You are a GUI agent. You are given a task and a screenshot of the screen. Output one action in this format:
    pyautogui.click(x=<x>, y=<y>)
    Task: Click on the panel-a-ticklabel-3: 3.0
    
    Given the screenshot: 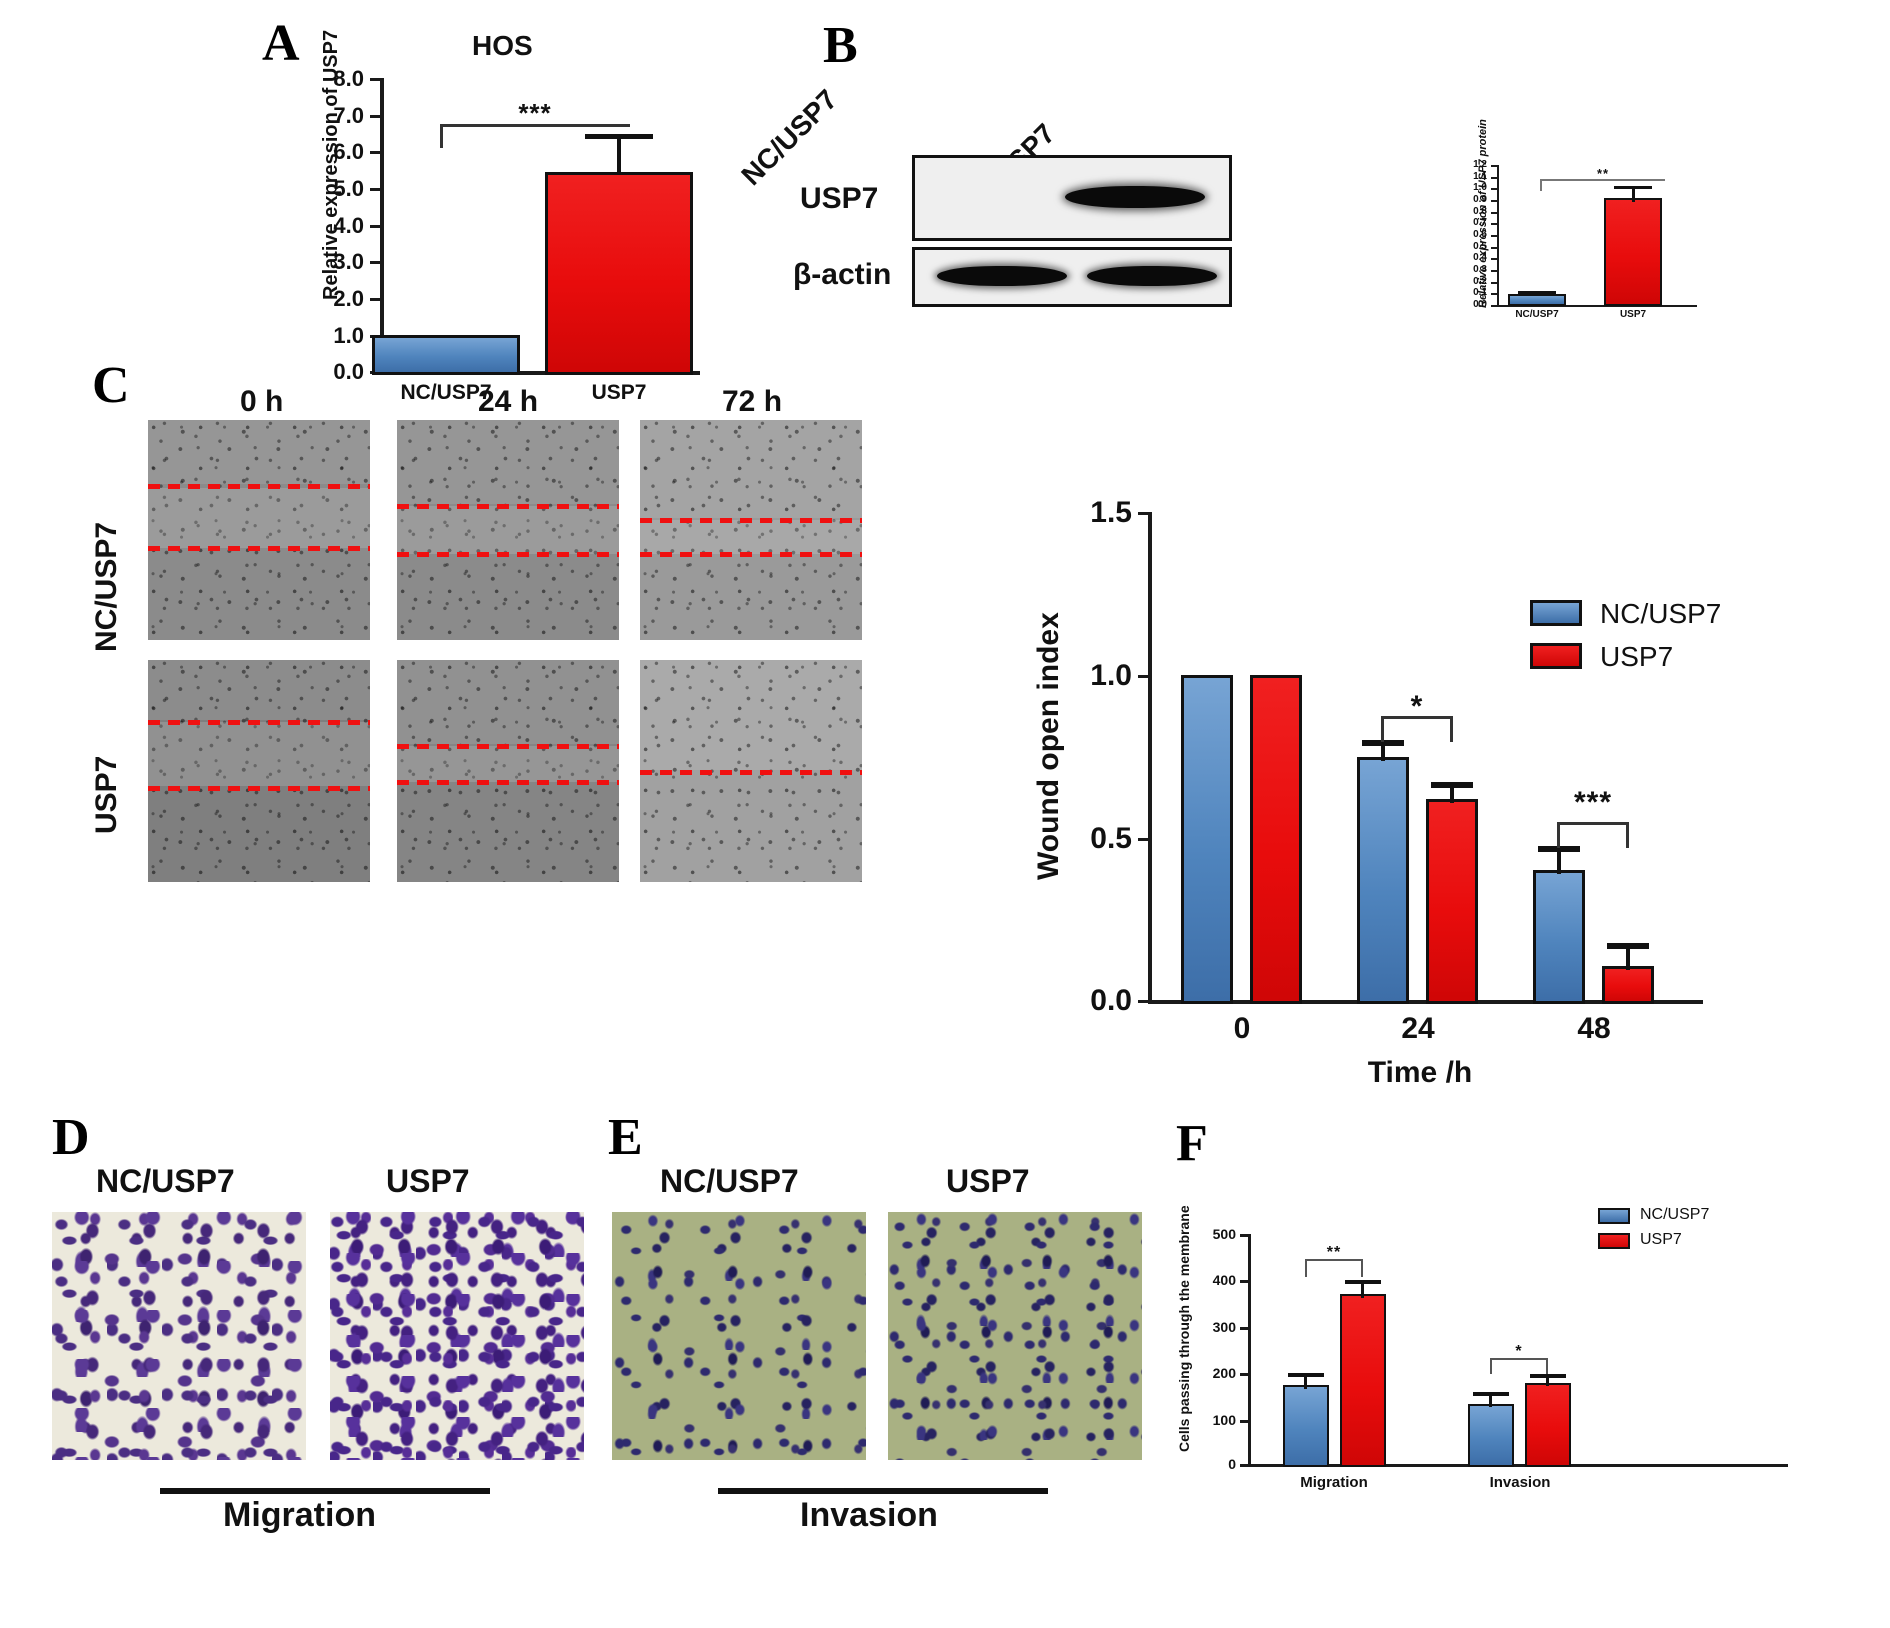 What is the action you would take?
    pyautogui.click(x=348, y=261)
    